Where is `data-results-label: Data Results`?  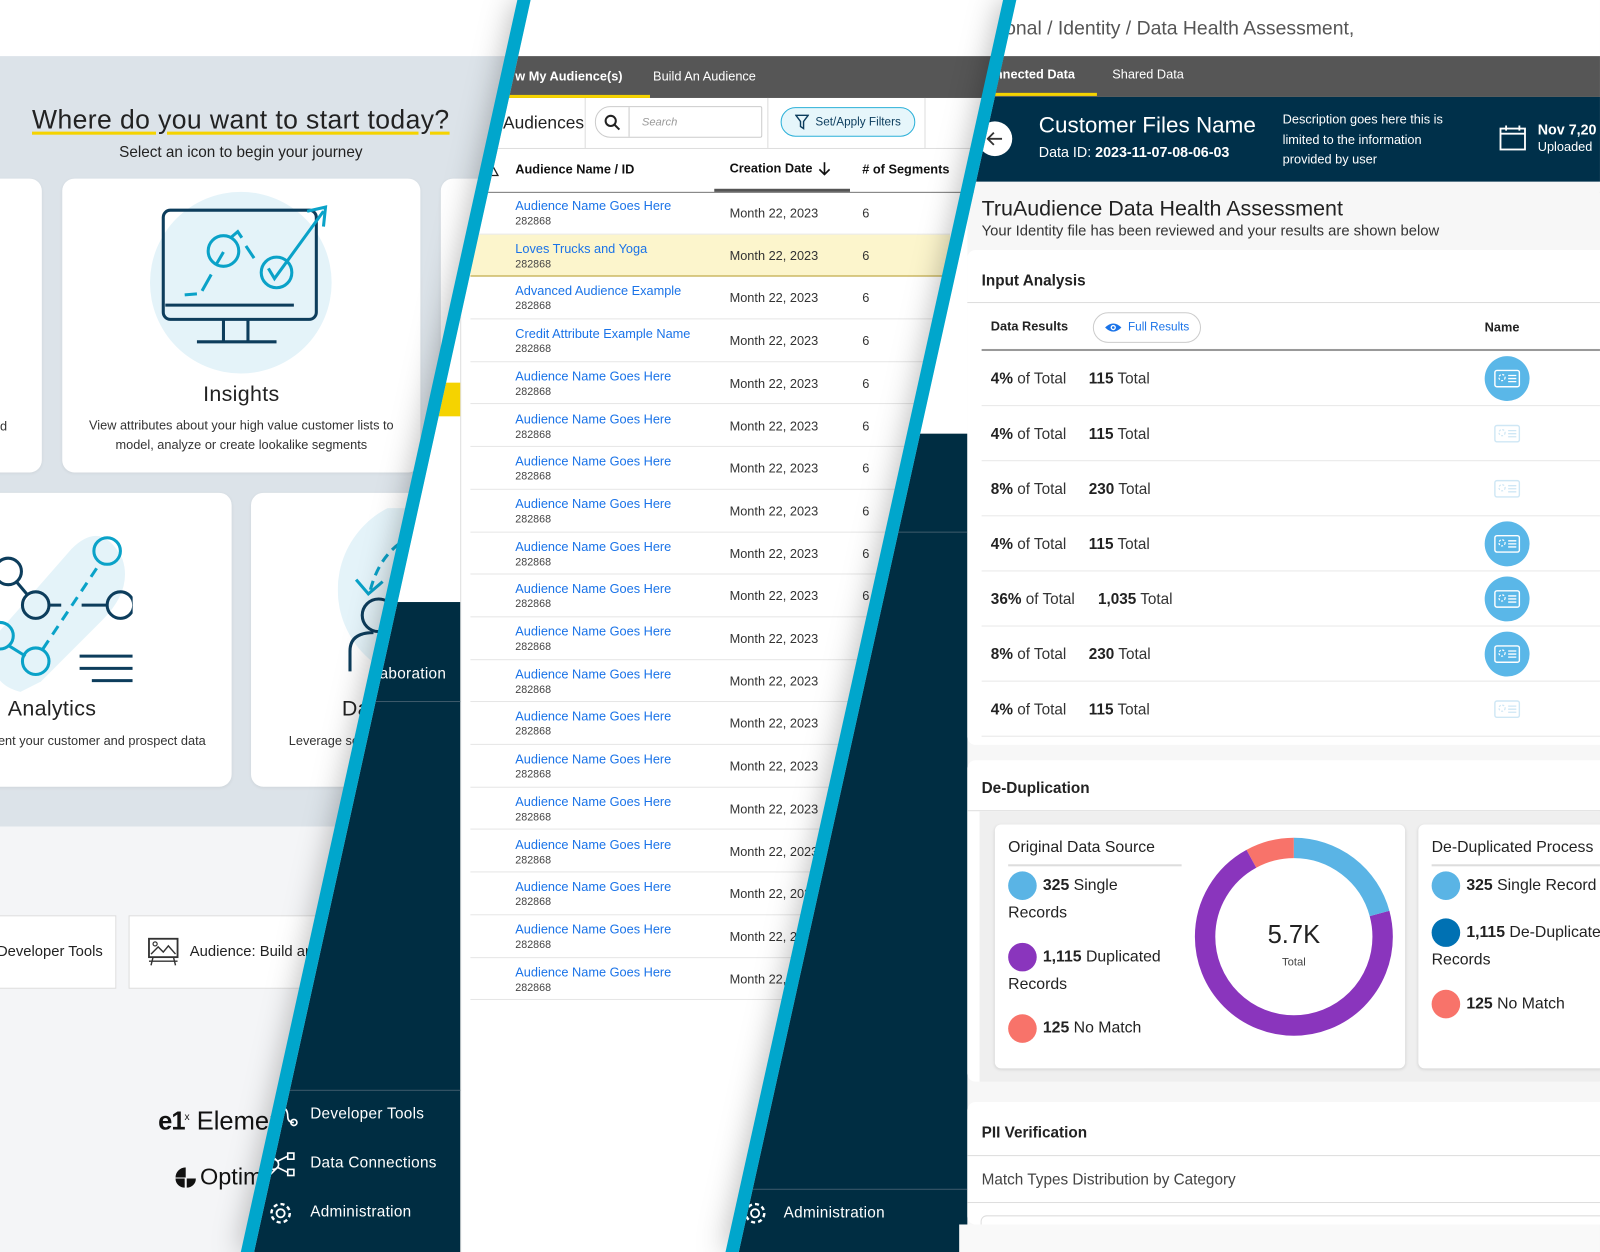 data-results-label: Data Results is located at coordinates (1029, 326).